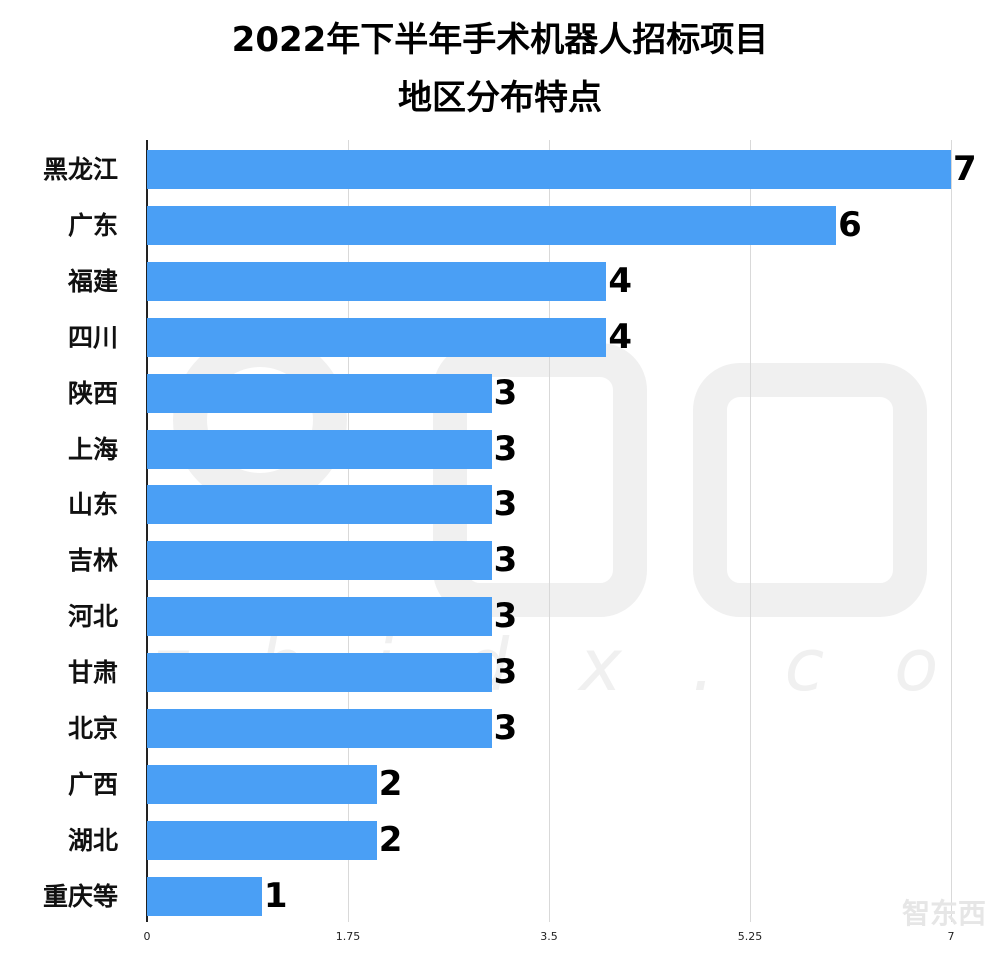 The width and height of the screenshot is (1000, 956). Describe the element at coordinates (92, 561) in the screenshot. I see `category-label: 吉林` at that location.